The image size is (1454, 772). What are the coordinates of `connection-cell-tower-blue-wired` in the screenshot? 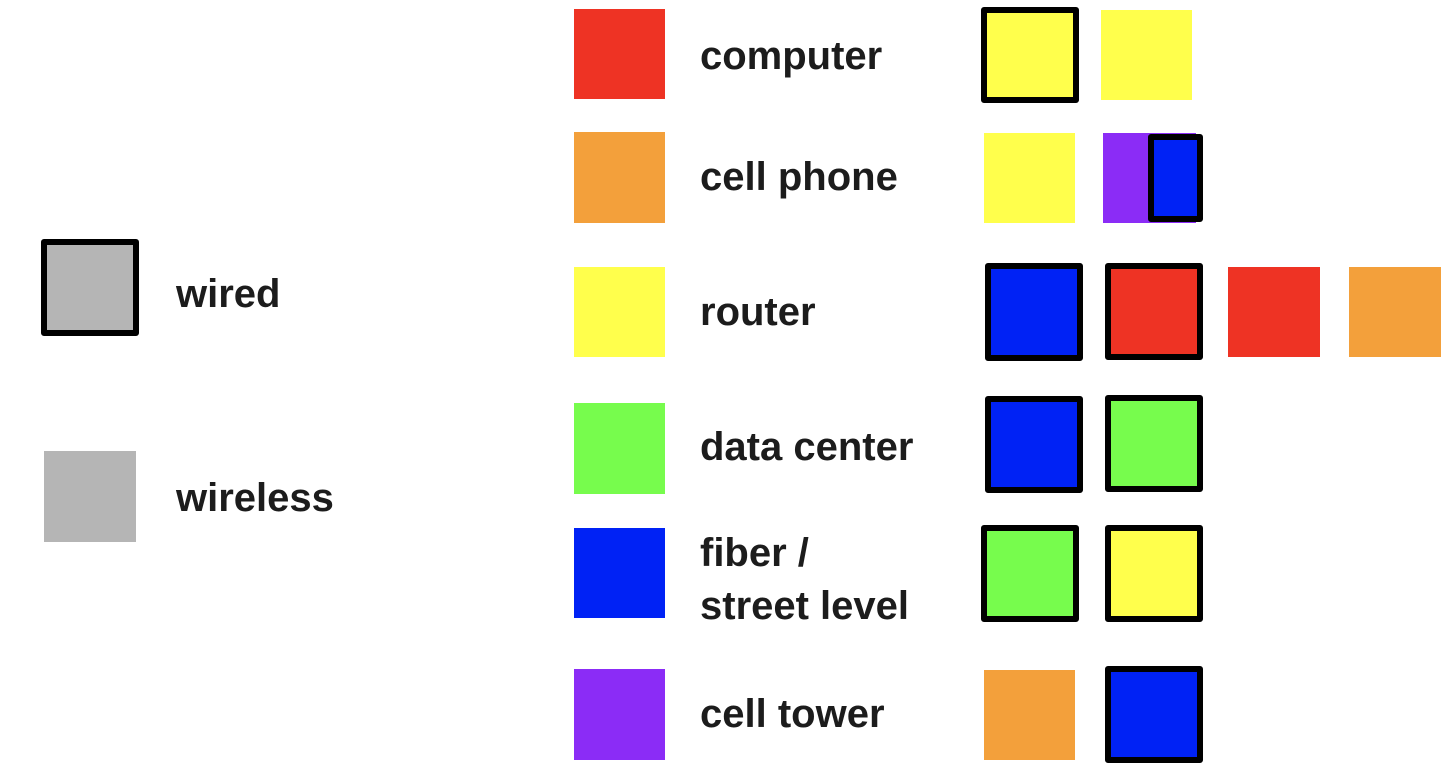 It's located at (1154, 714).